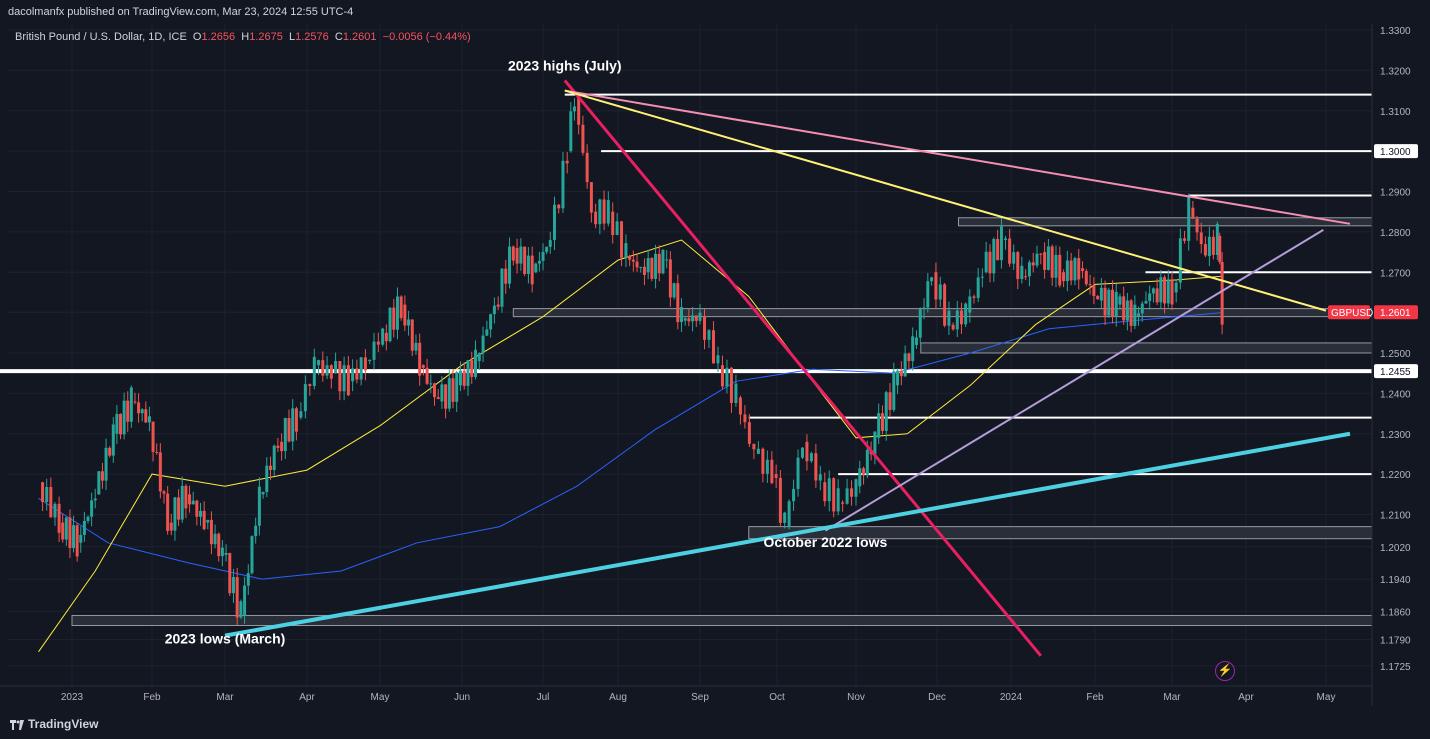  I want to click on time-tick-label: 2024, so click(1011, 697).